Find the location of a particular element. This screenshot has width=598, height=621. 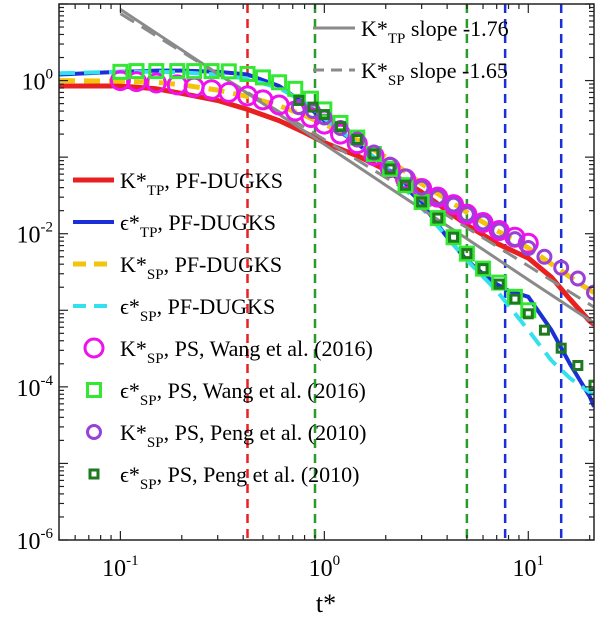

legend-upper: K*TP slope -1.76 K*SP slope -1.65 is located at coordinates (411, 52).